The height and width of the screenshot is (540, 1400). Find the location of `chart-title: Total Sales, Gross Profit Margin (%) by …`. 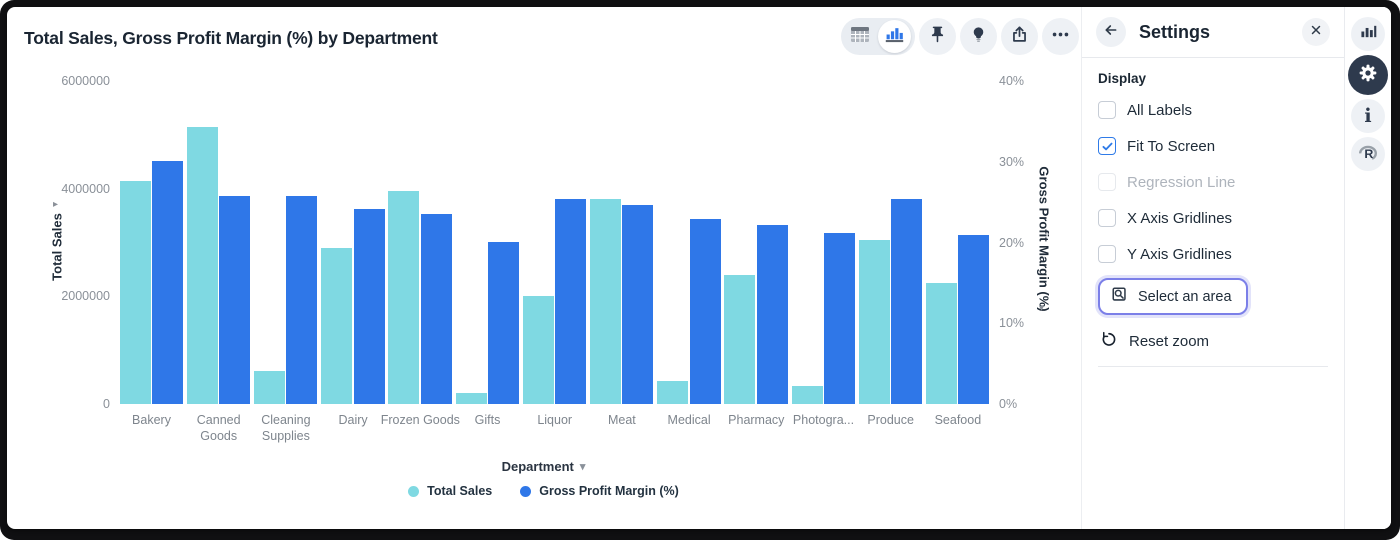

chart-title: Total Sales, Gross Profit Margin (%) by … is located at coordinates (231, 38).